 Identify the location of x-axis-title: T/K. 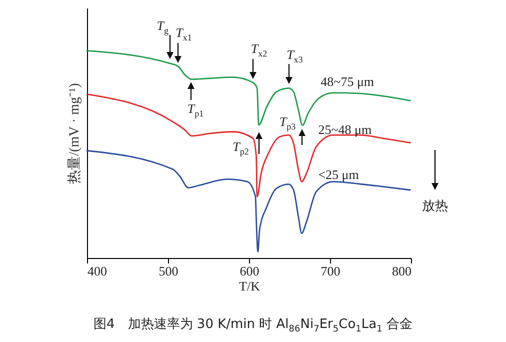
(250, 286).